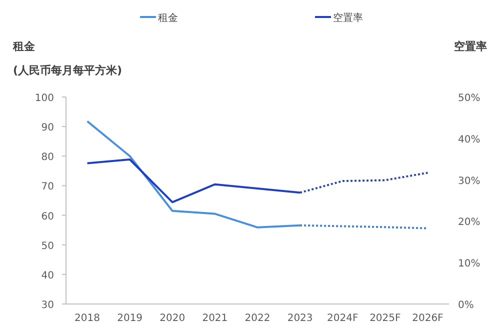  What do you see at coordinates (47, 158) in the screenshot?
I see `y-tick-label: 80` at bounding box center [47, 158].